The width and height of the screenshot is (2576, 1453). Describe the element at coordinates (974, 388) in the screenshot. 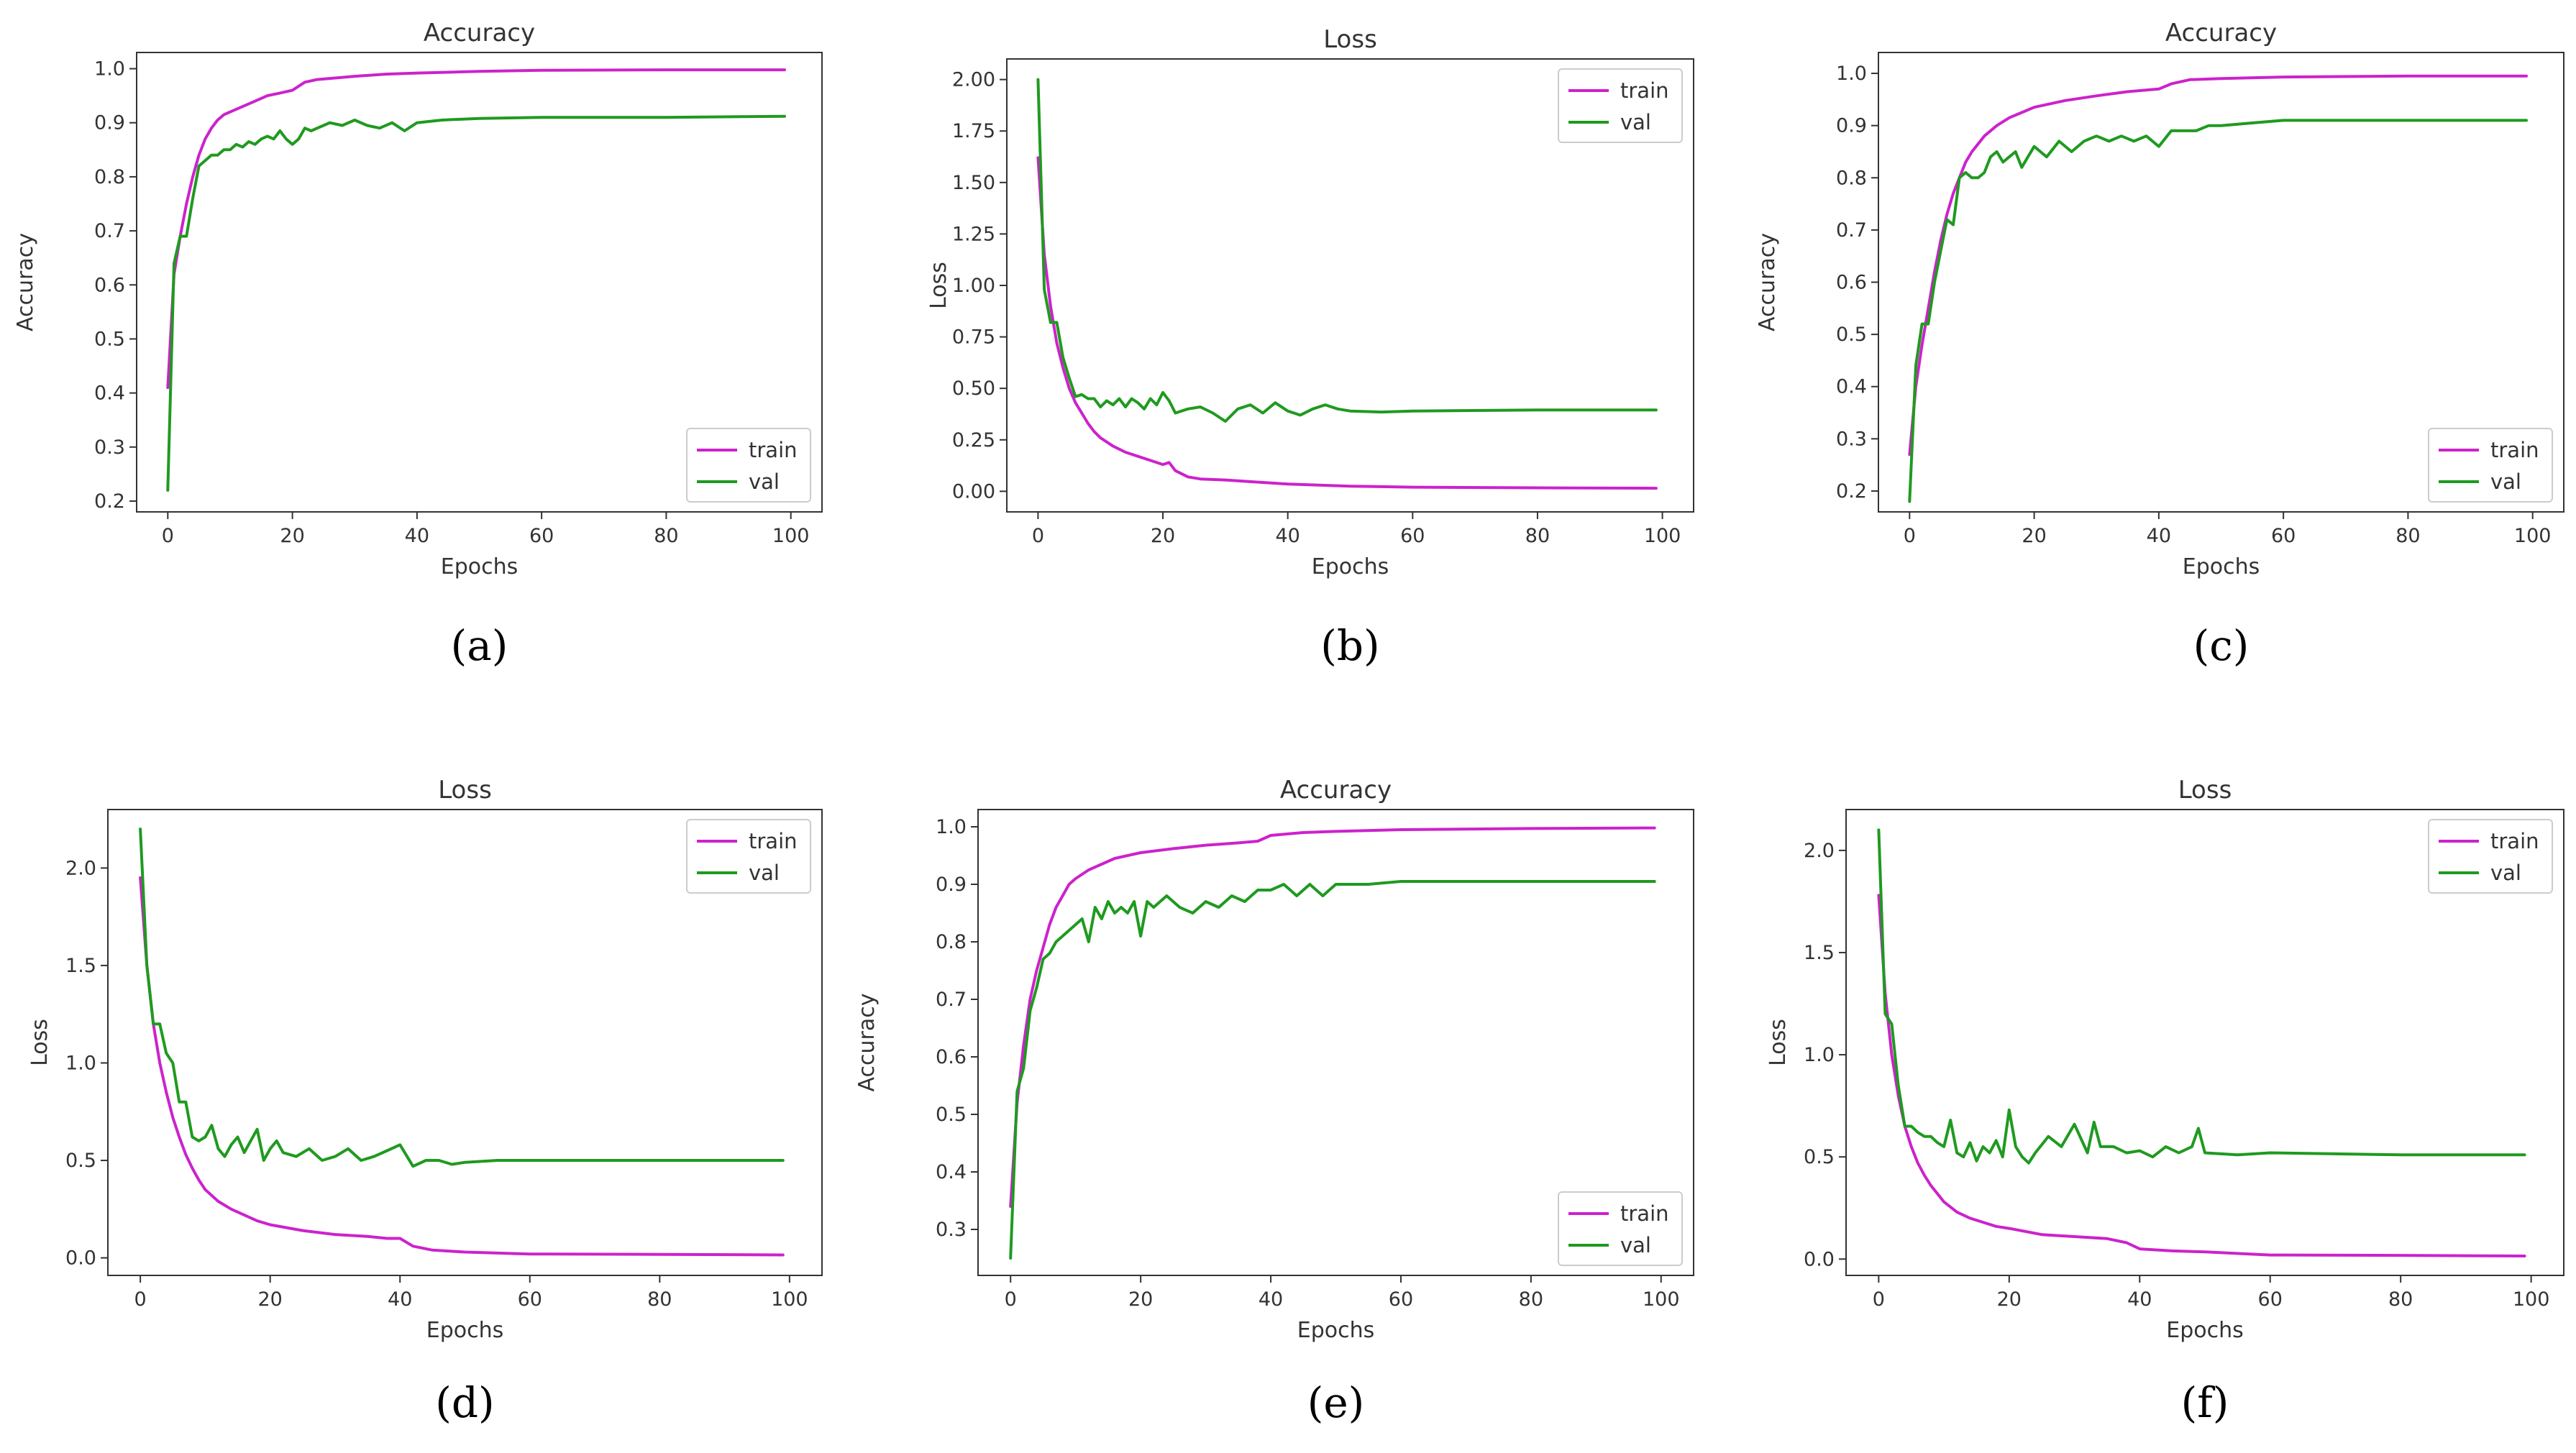

I see `y-tick-label: 0.50` at that location.